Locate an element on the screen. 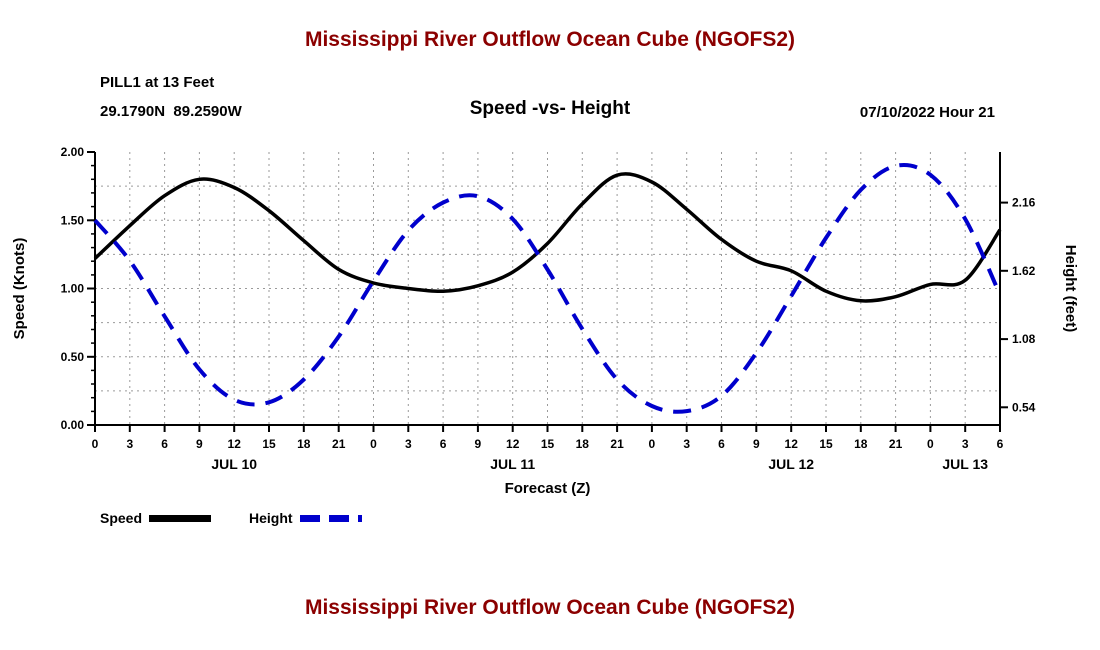  svg-text: Height (feet) is located at coordinates (1070, 289).